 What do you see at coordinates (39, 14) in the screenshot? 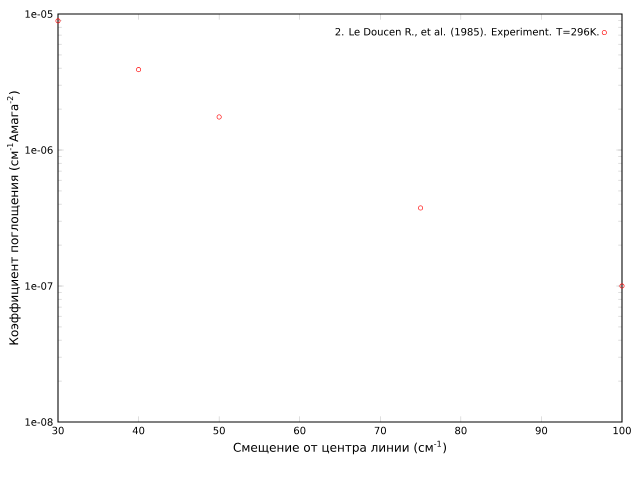
I see `y-tick-label: 1e-05` at bounding box center [39, 14].